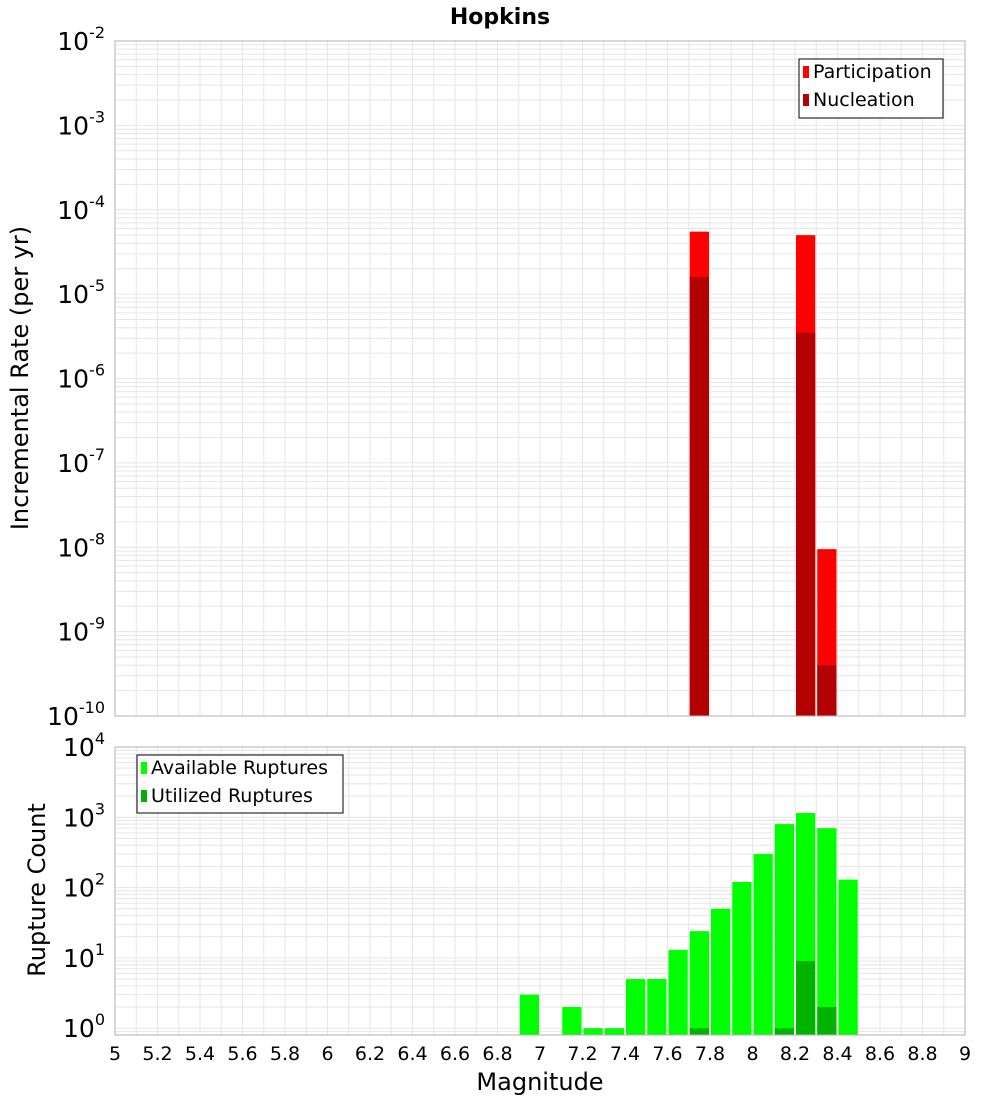  What do you see at coordinates (81, 123) in the screenshot?
I see `y-tick-label: 10⁻³` at bounding box center [81, 123].